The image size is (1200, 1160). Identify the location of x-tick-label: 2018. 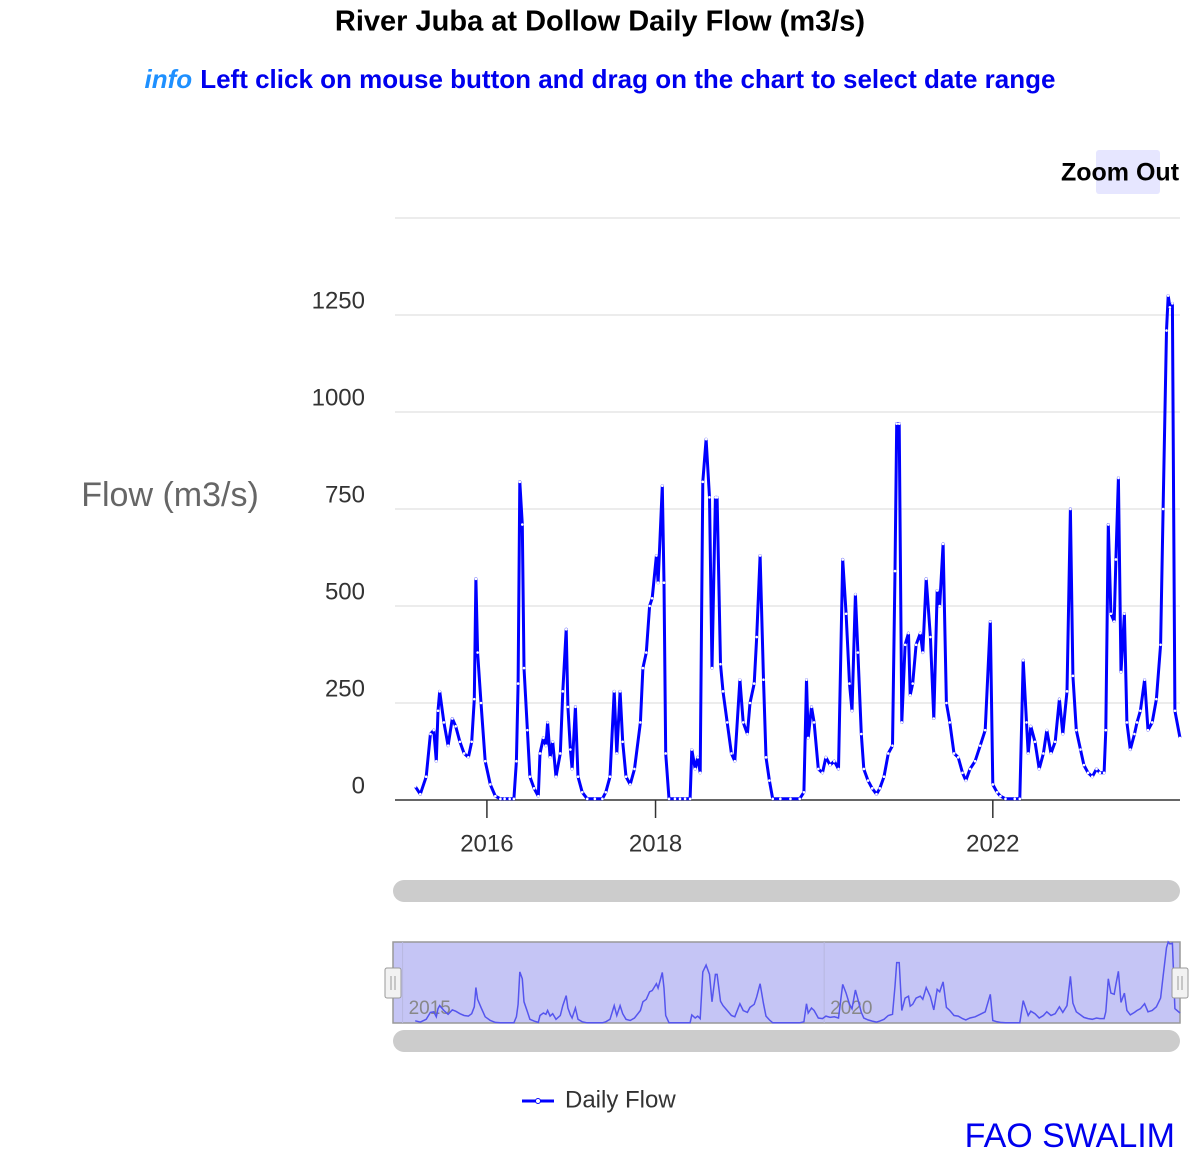
(655, 843).